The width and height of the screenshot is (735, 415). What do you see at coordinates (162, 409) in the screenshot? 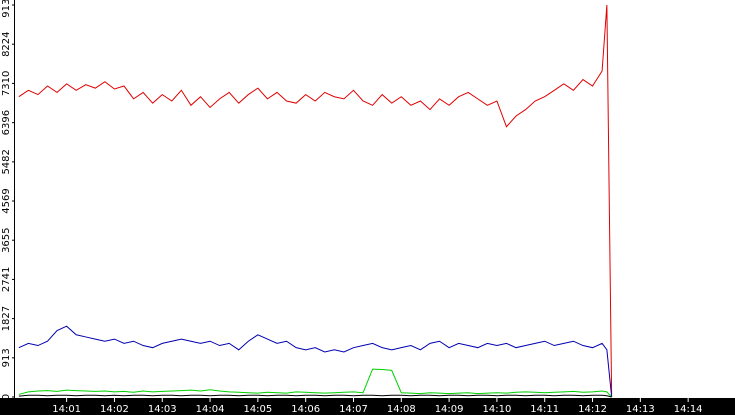
I see `x-tick-label: 14:03` at bounding box center [162, 409].